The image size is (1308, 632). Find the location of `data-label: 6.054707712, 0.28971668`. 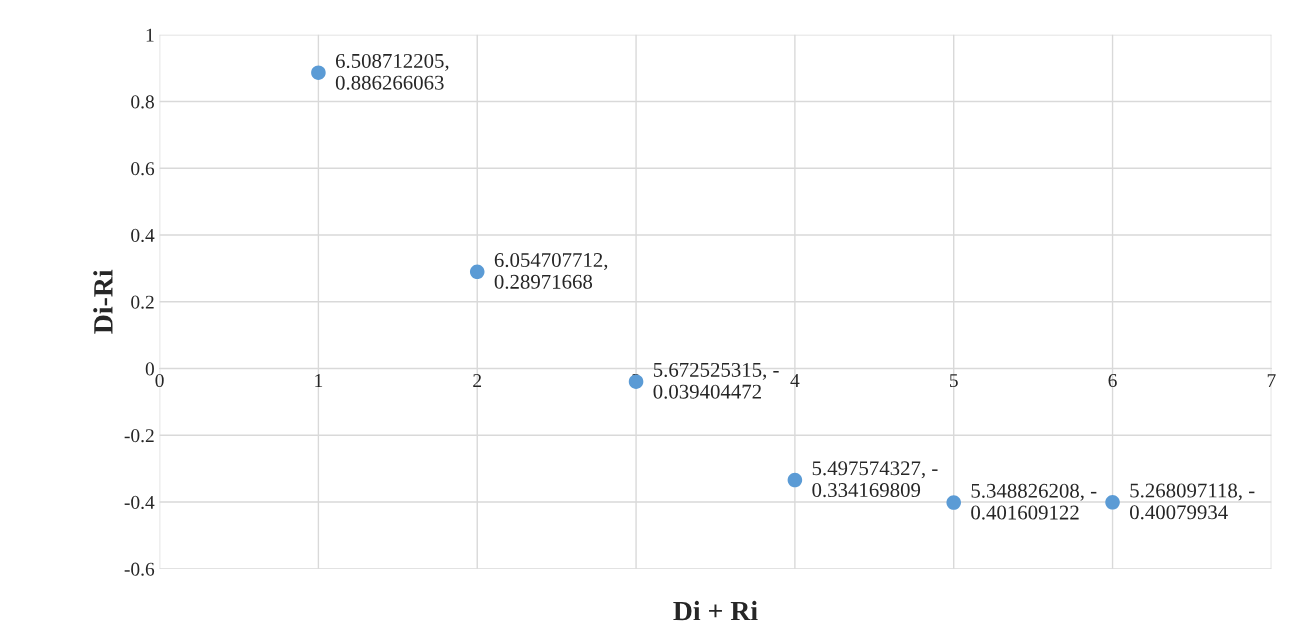

data-label: 6.054707712, 0.28971668 is located at coordinates (551, 270).